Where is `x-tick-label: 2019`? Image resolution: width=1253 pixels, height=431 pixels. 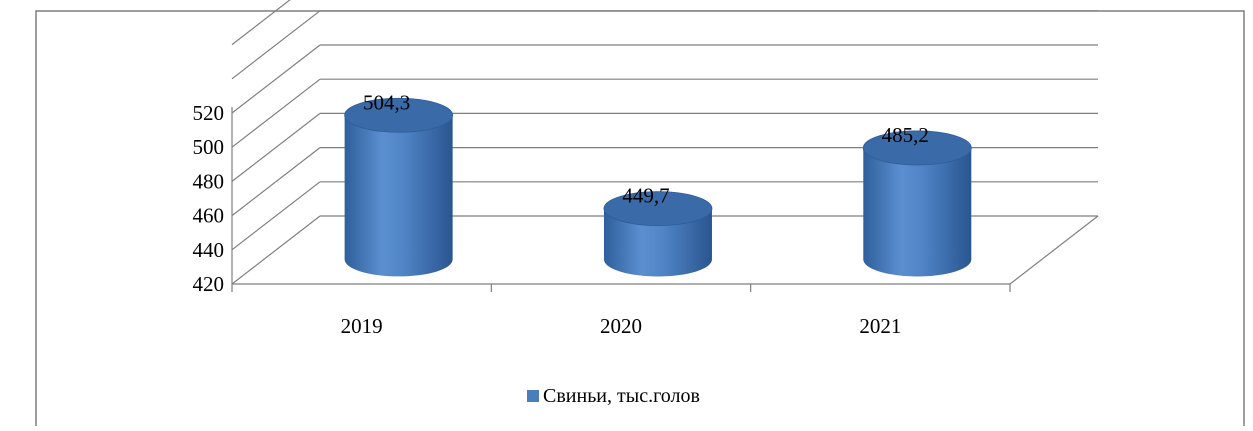 x-tick-label: 2019 is located at coordinates (362, 326).